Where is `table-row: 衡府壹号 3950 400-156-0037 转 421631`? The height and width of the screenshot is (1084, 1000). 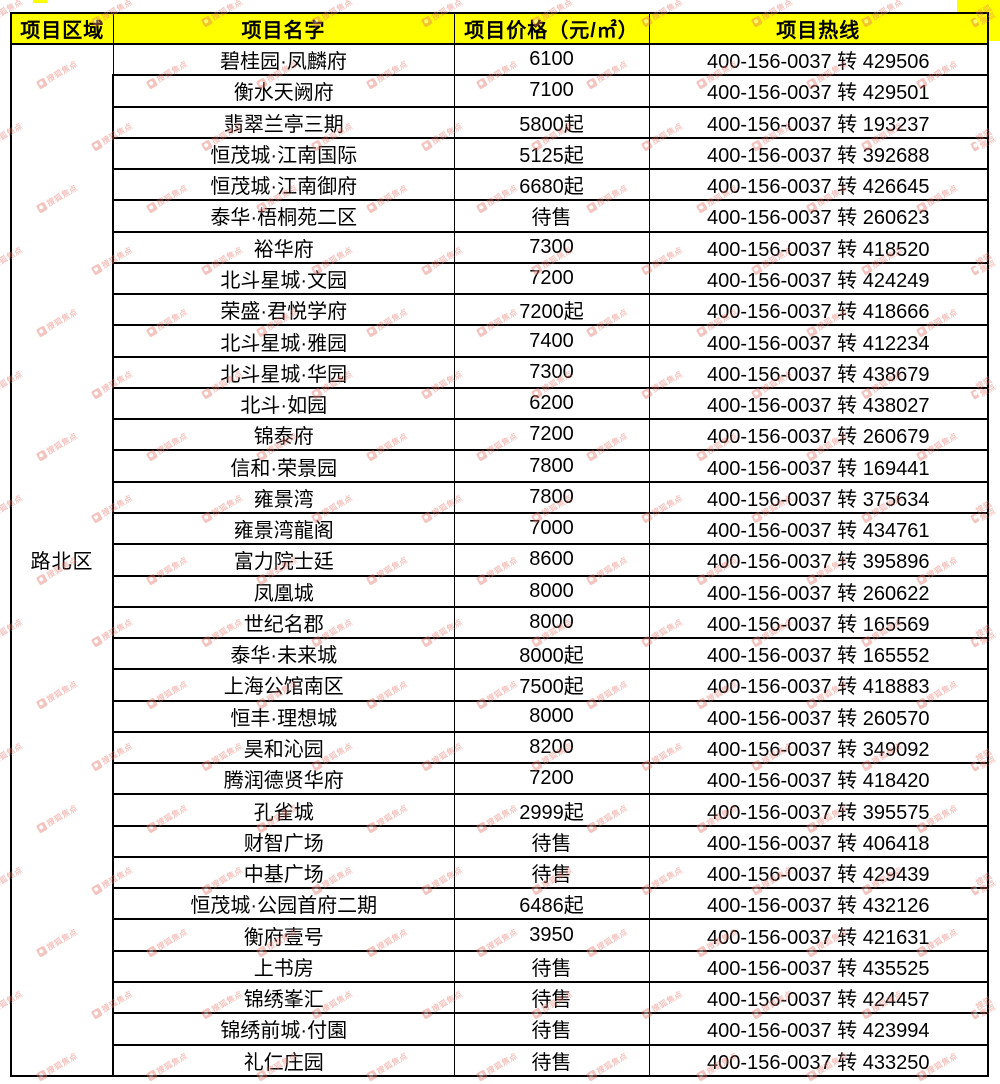 table-row: 衡府壹号 3950 400-156-0037 转 421631 is located at coordinates (500, 935).